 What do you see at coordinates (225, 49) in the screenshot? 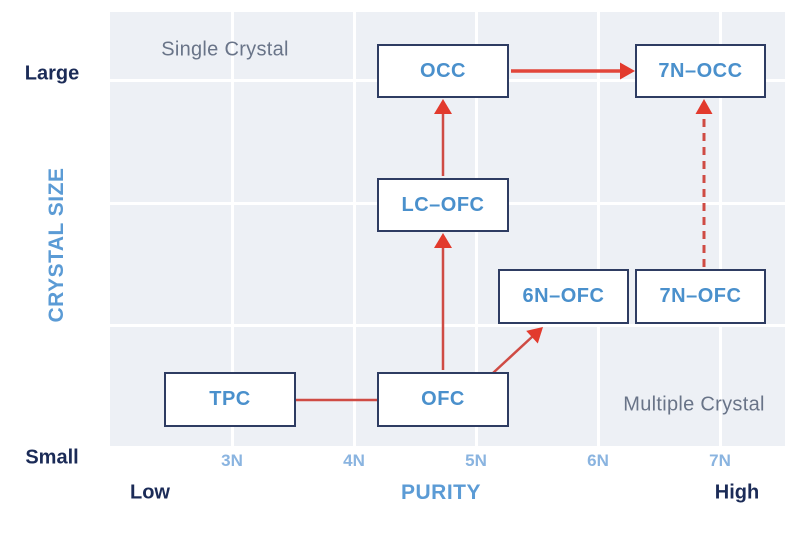
I see `annotation-single-crystal: Single Crystal` at bounding box center [225, 49].